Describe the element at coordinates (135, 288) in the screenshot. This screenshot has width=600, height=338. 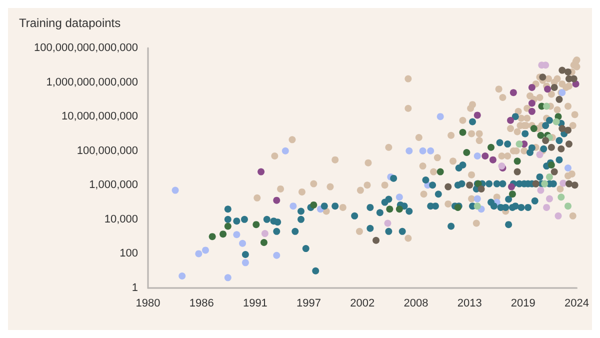
I see `y-tick-label: 1` at that location.